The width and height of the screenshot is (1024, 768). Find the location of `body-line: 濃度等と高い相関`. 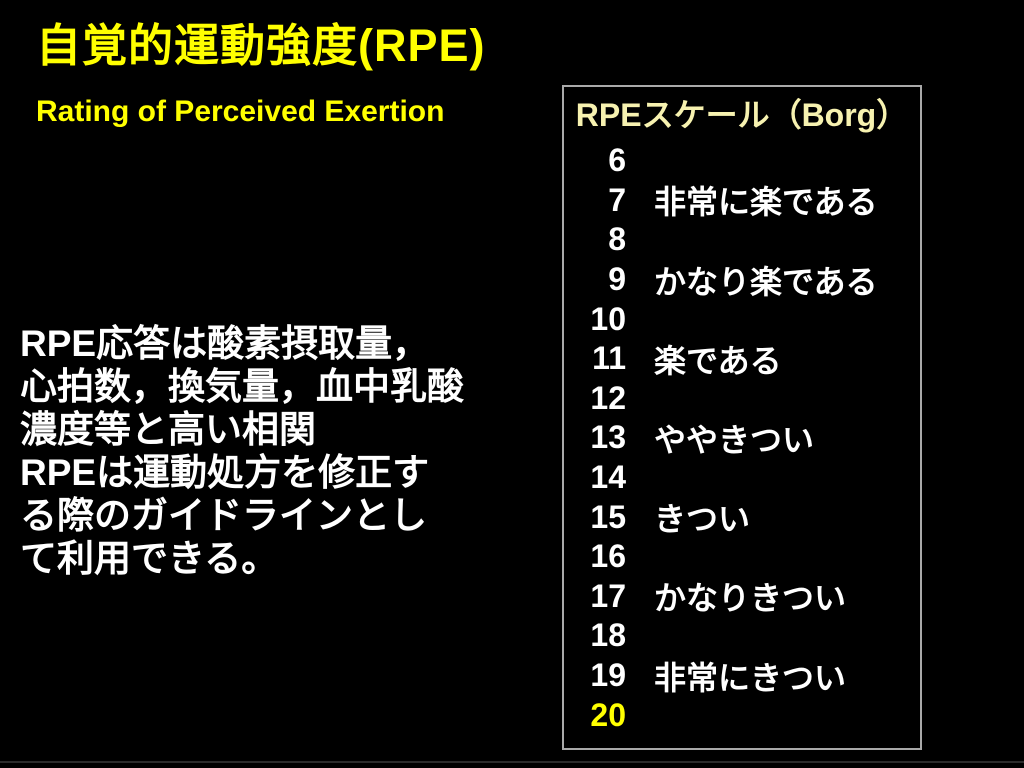

body-line: 濃度等と高い相関 is located at coordinates (168, 429).